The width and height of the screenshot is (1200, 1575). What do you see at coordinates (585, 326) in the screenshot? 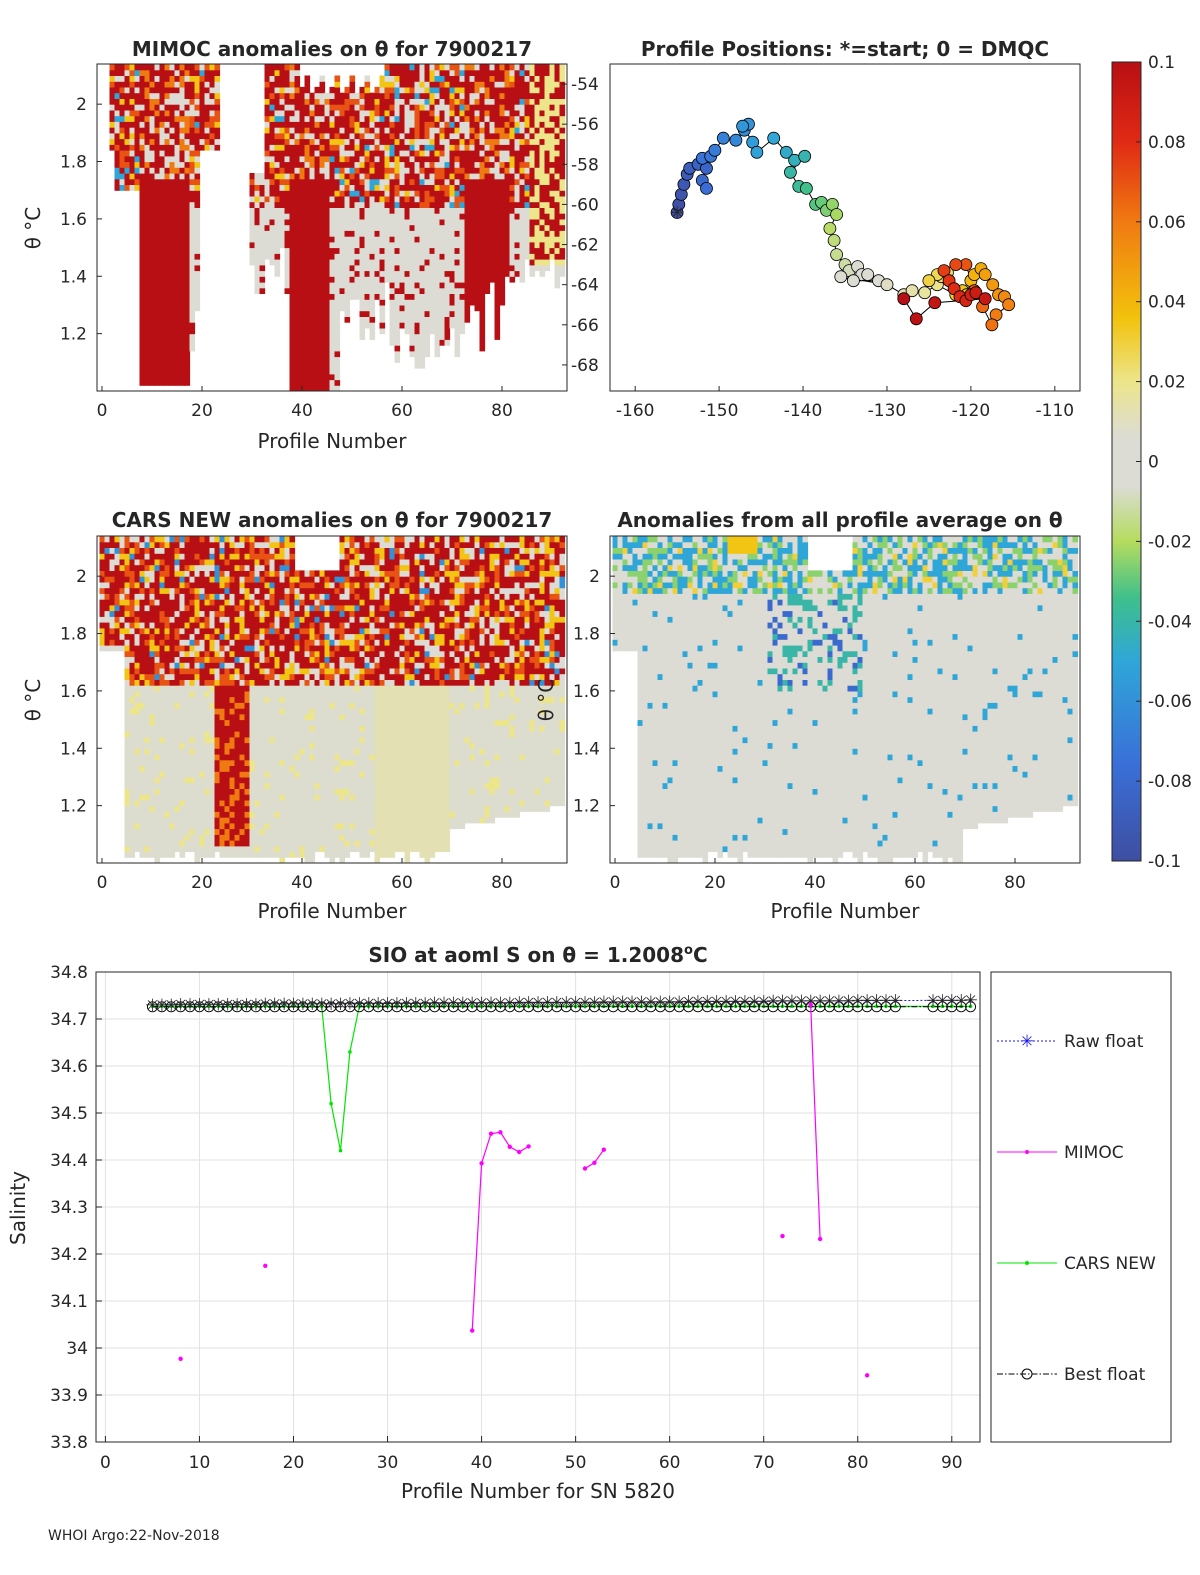
I see `right-y-tick-label: -66` at bounding box center [585, 326].